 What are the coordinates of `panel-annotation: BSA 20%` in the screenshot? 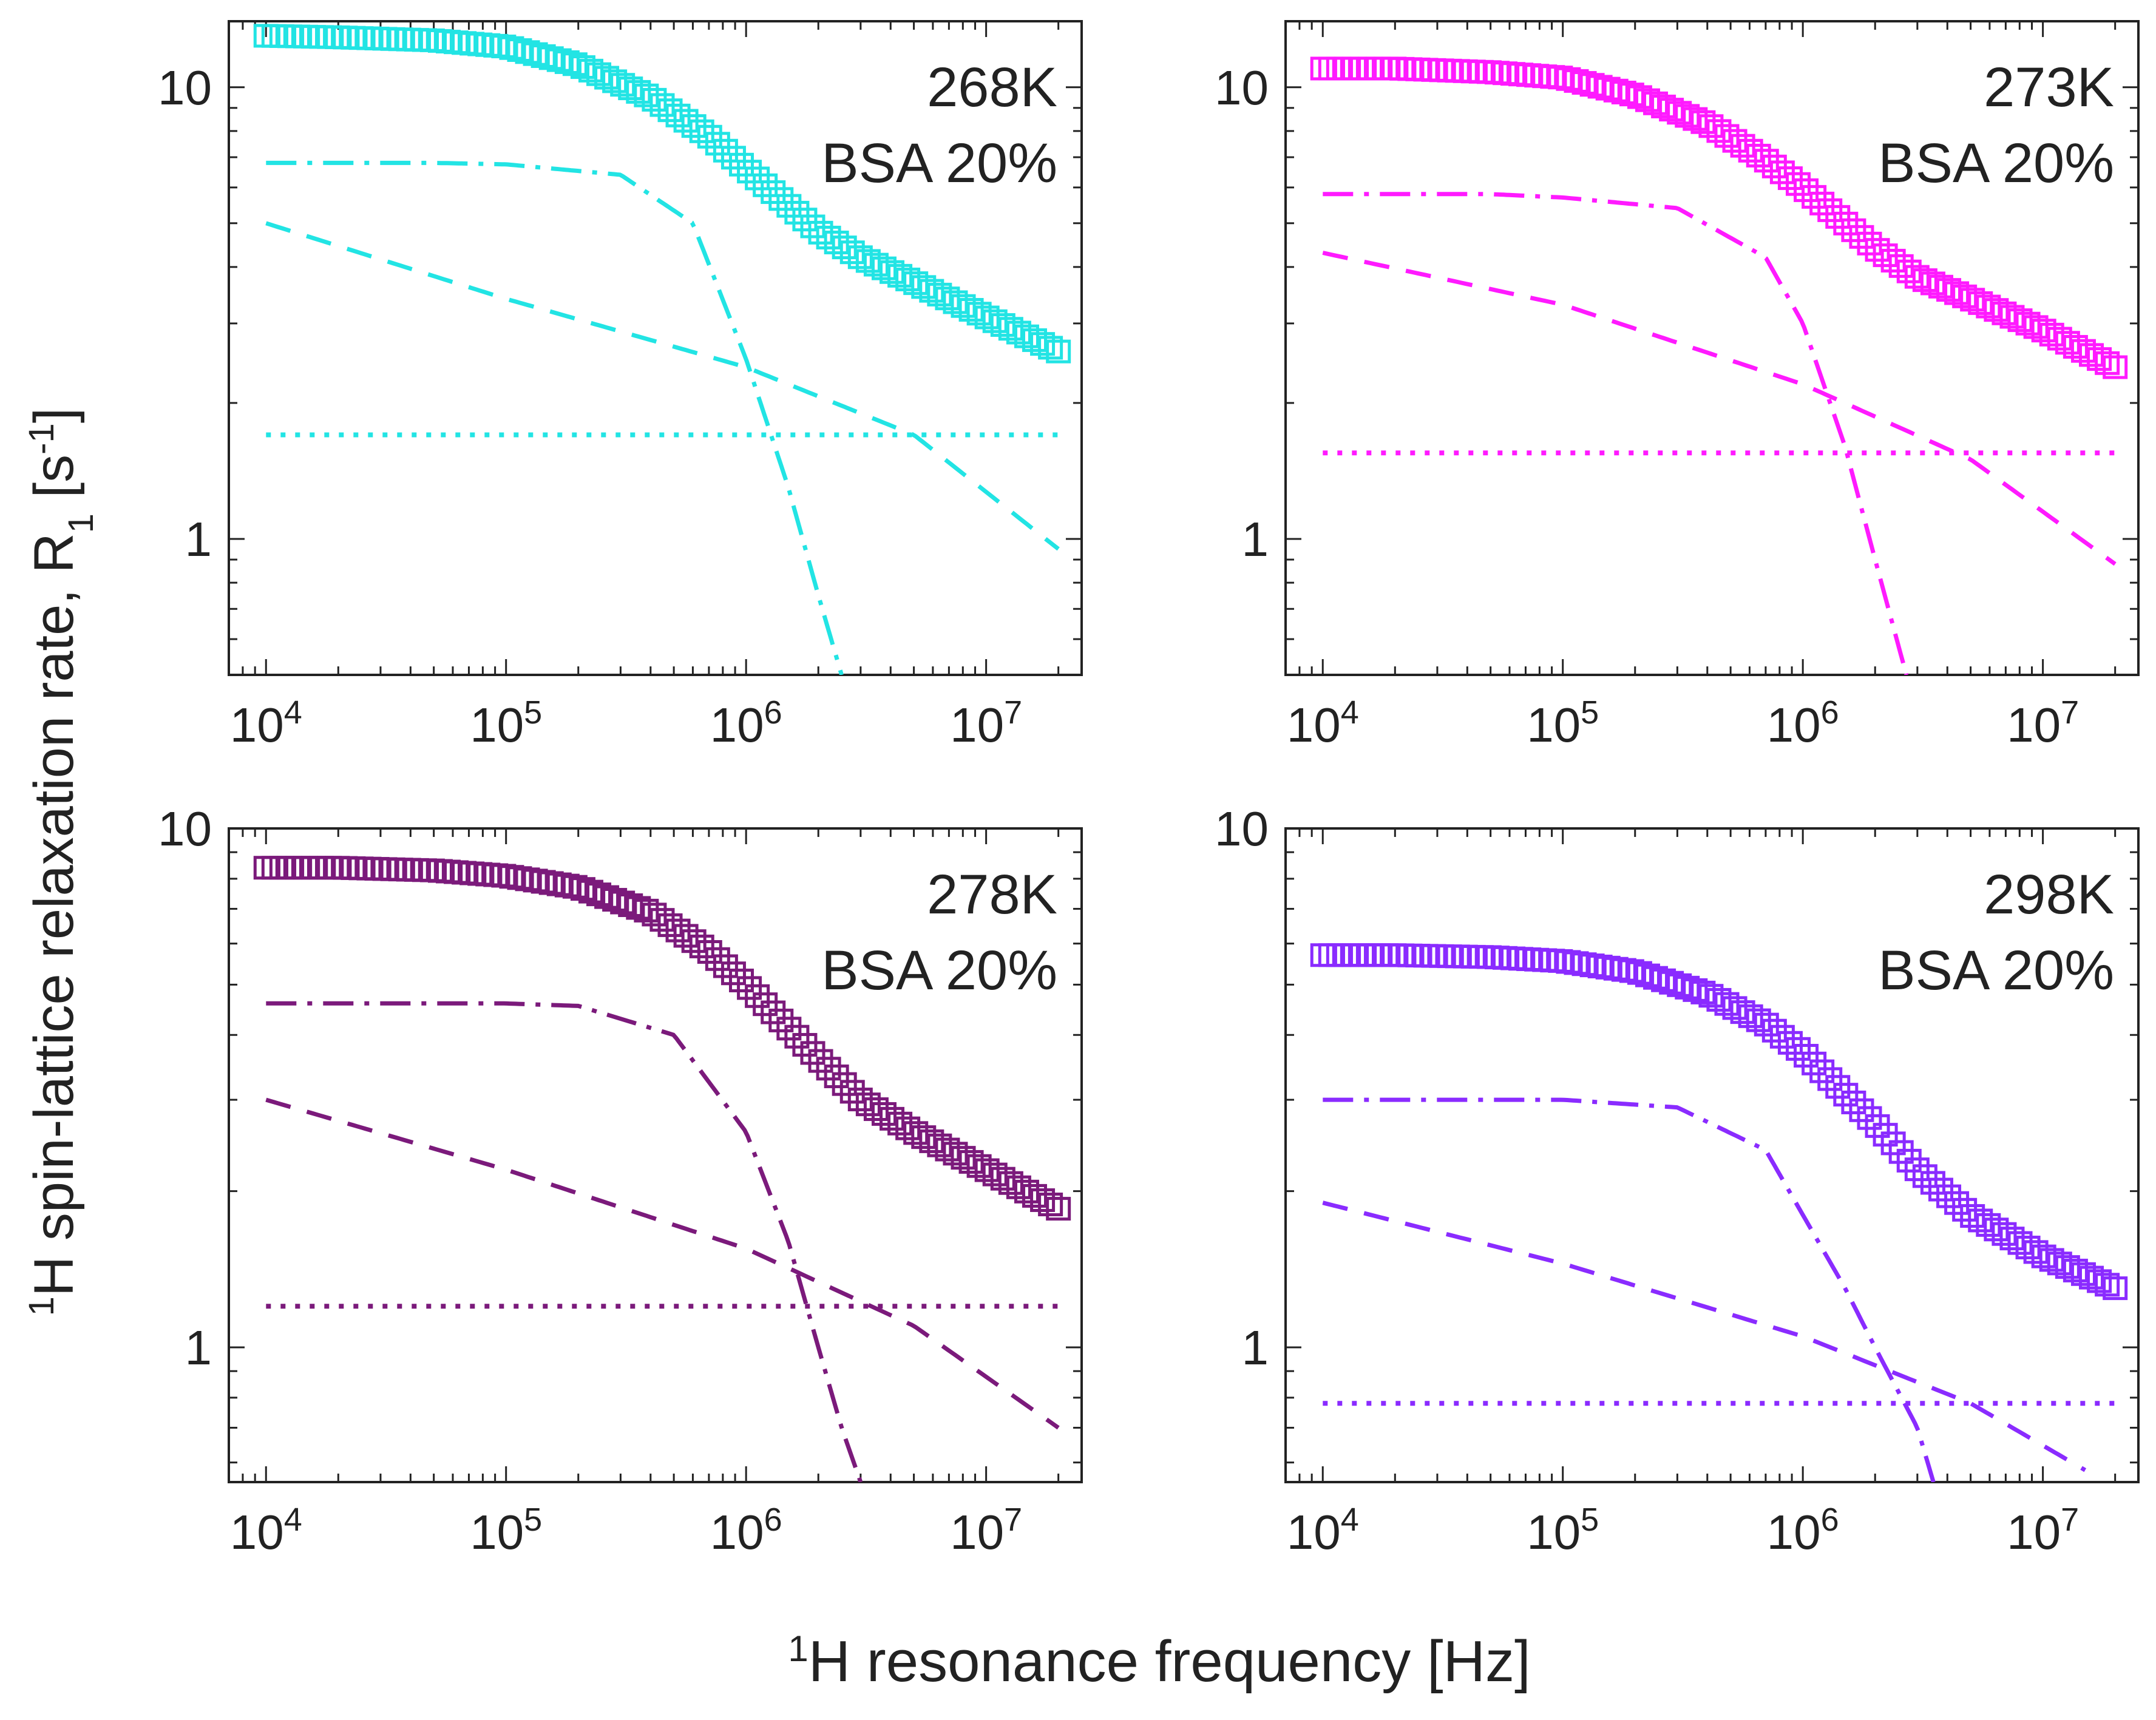 It's located at (1996, 971).